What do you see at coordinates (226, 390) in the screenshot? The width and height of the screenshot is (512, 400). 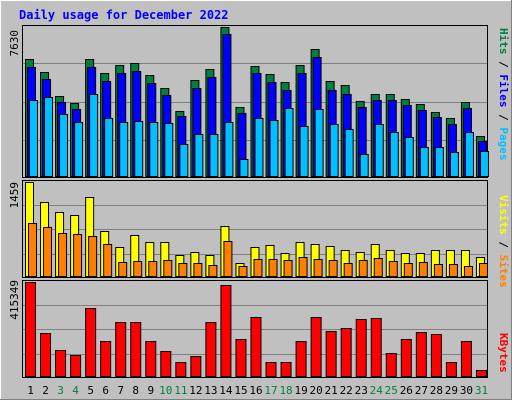 I see `x-tick-label: 14` at bounding box center [226, 390].